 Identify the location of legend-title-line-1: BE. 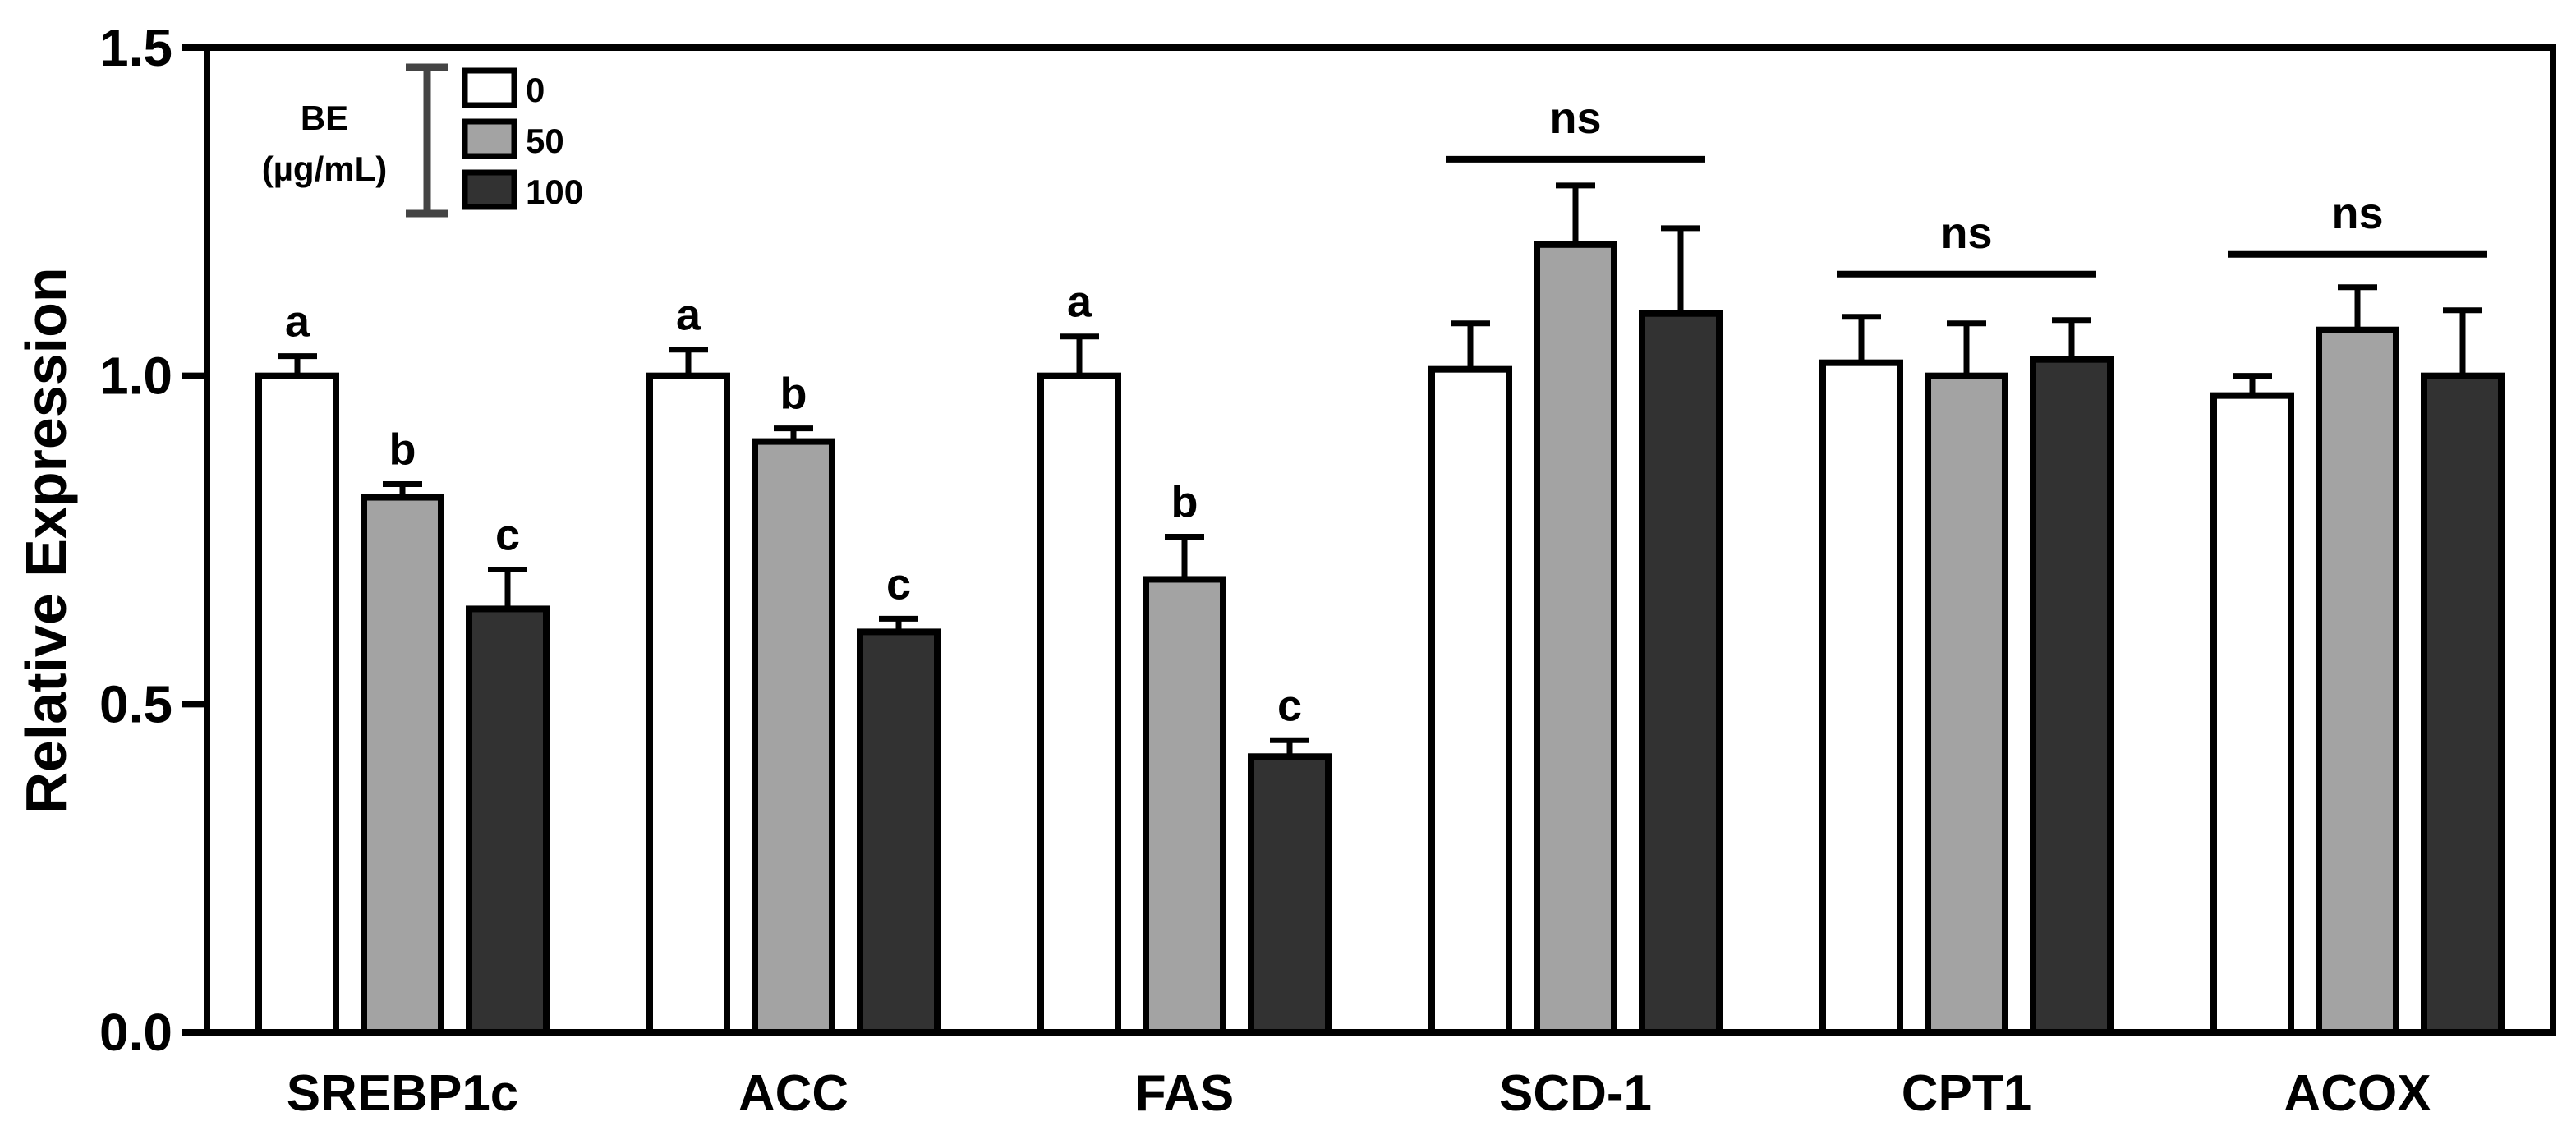
(324, 118).